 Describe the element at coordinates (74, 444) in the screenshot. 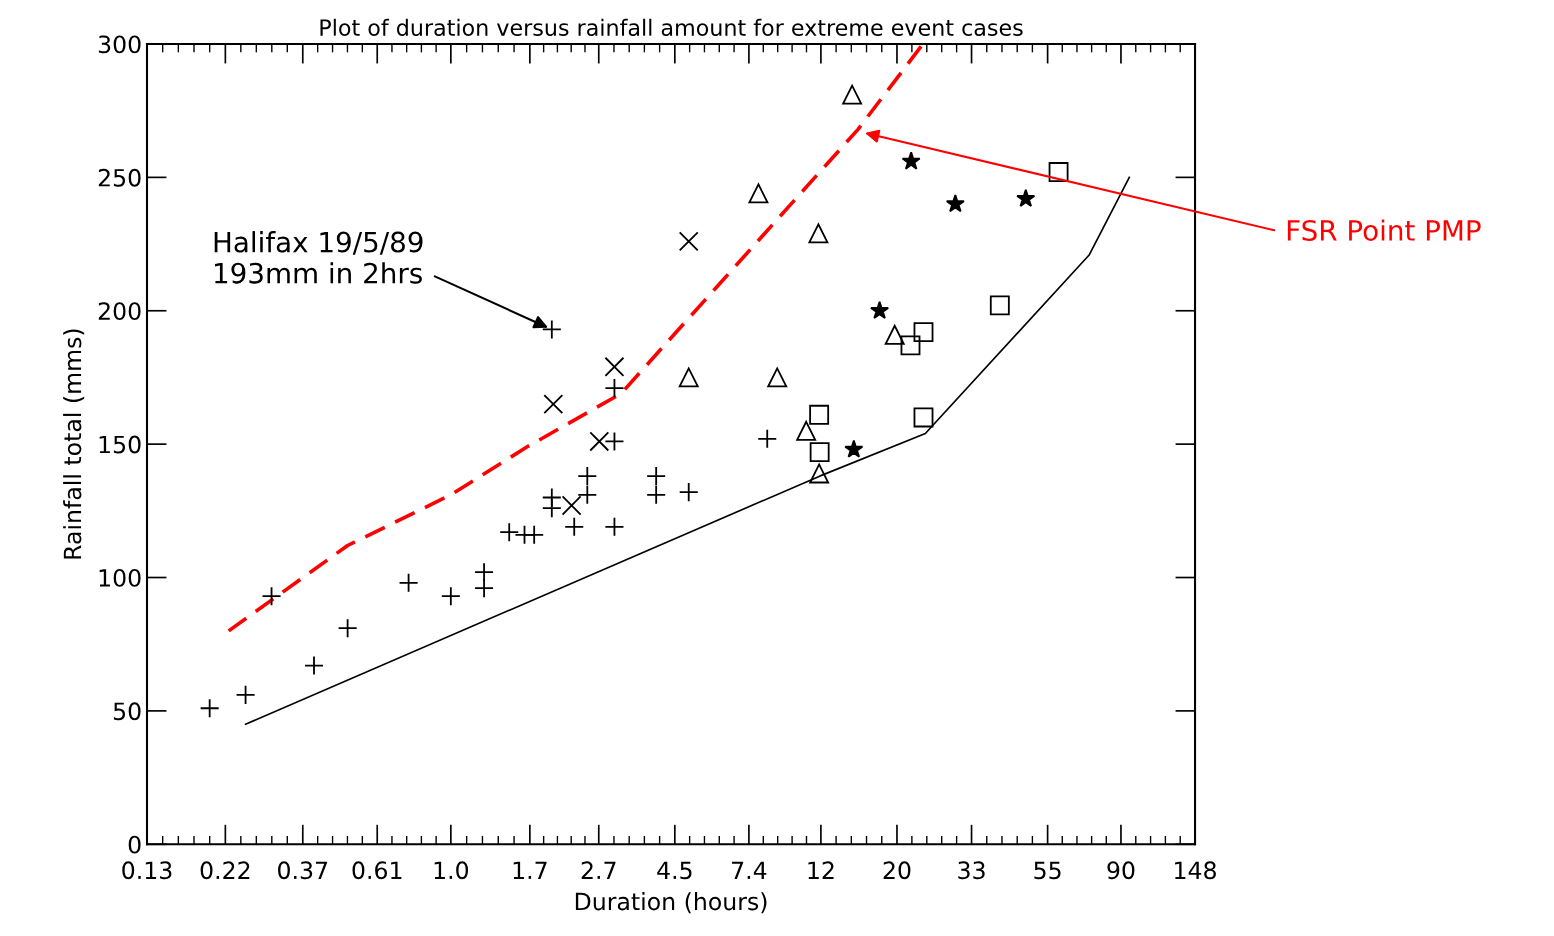

I see `y-axis-title: Rainfall total (mms)` at that location.